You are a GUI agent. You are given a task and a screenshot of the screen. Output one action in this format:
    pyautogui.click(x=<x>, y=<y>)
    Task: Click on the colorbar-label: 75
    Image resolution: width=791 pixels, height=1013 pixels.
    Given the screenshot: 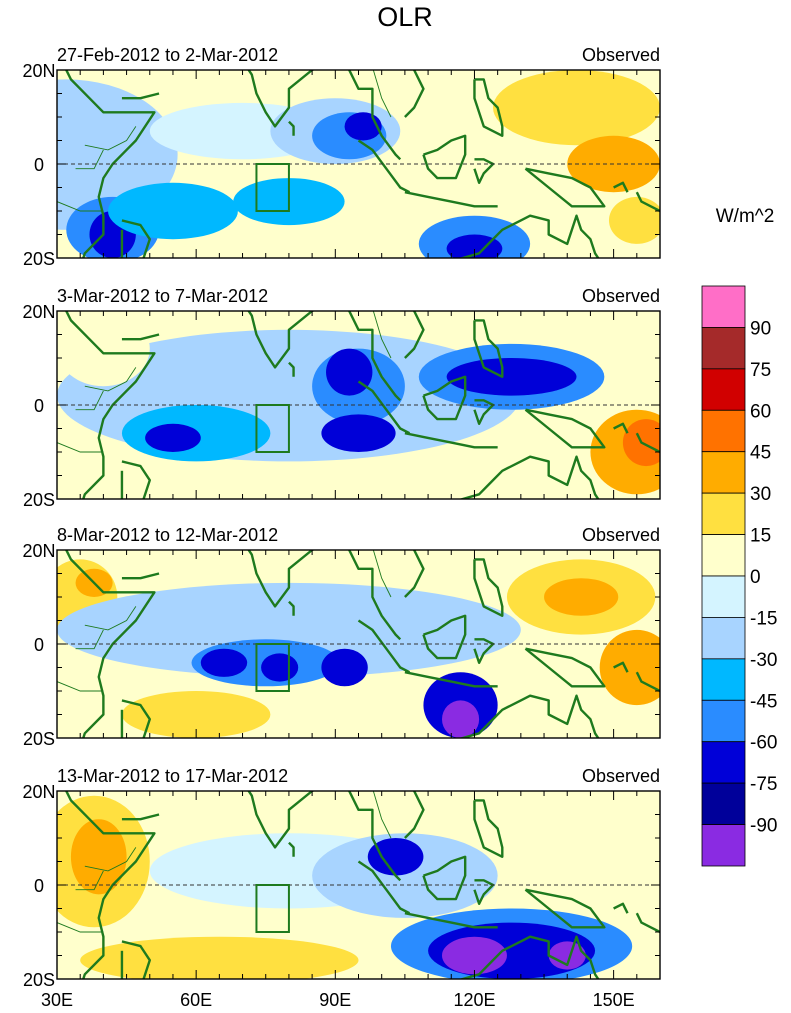 What is the action you would take?
    pyautogui.click(x=760, y=370)
    